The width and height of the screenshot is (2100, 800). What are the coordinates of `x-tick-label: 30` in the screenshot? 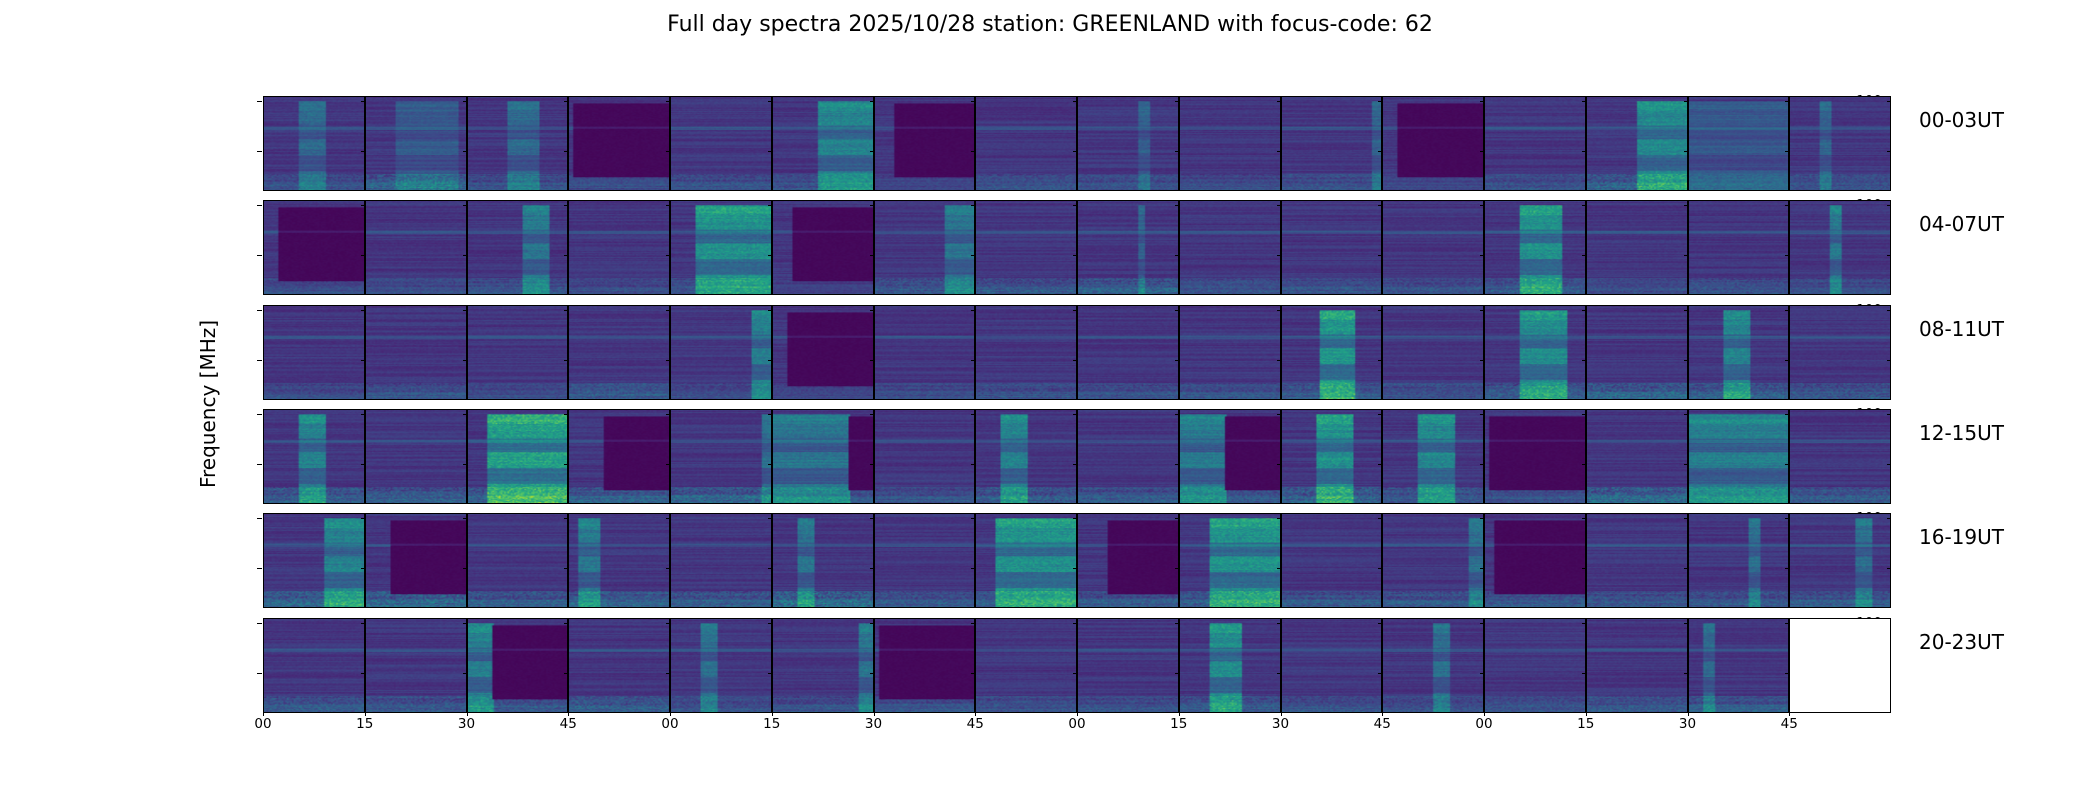 It's located at (1280, 724).